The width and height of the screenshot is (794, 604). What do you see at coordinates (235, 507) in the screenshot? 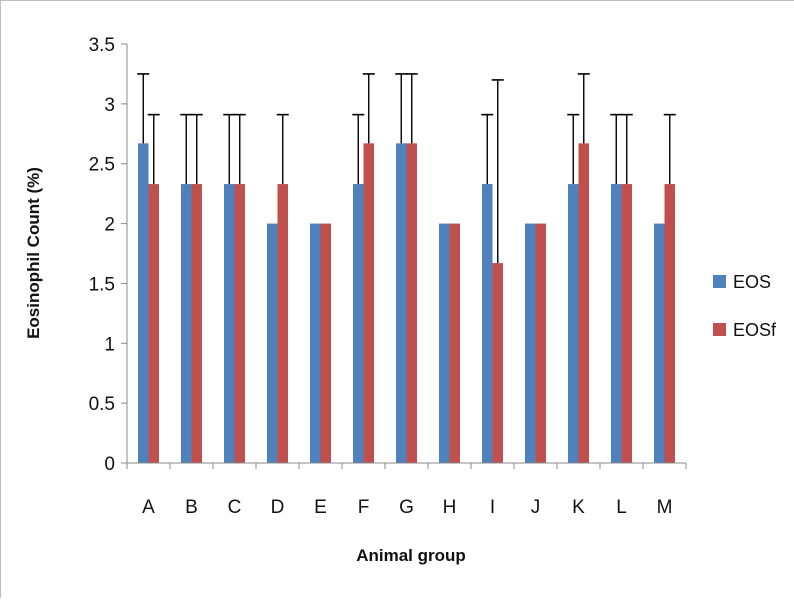
I see `x-category-label: C` at bounding box center [235, 507].